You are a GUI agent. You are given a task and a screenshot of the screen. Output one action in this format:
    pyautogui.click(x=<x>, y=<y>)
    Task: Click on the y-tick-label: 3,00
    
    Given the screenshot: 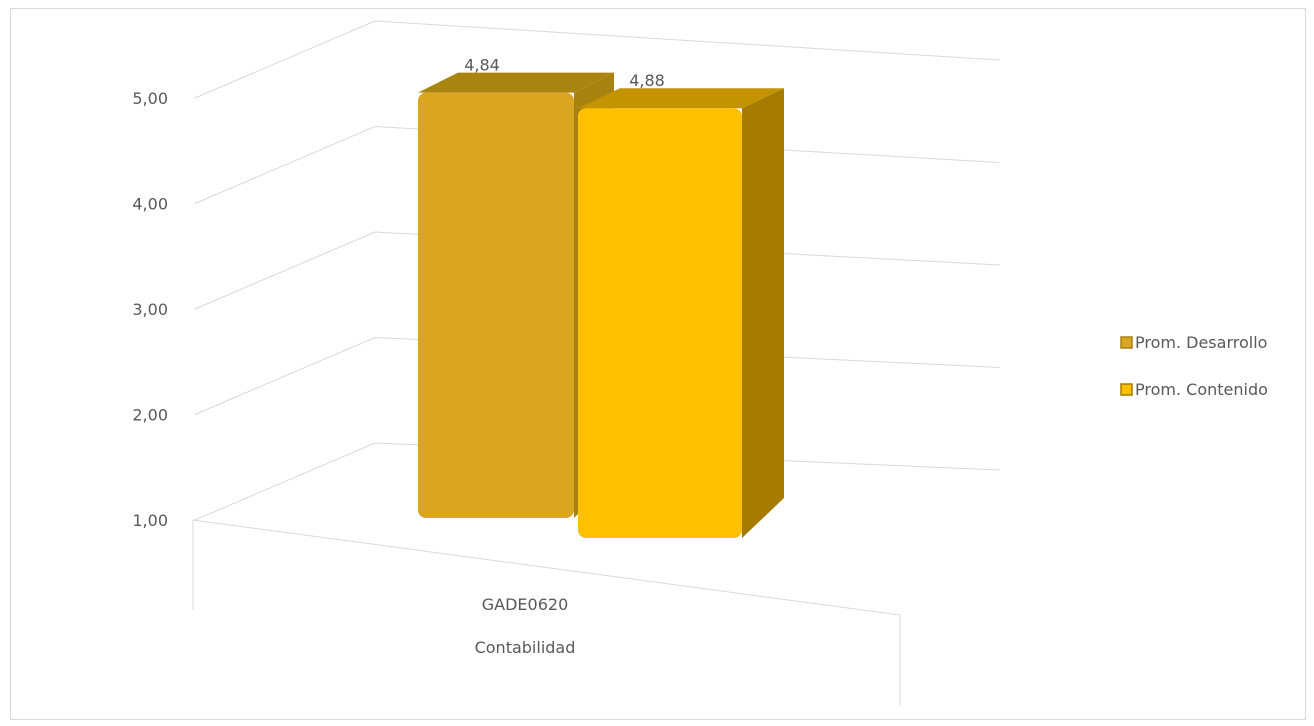 What is the action you would take?
    pyautogui.click(x=150, y=309)
    